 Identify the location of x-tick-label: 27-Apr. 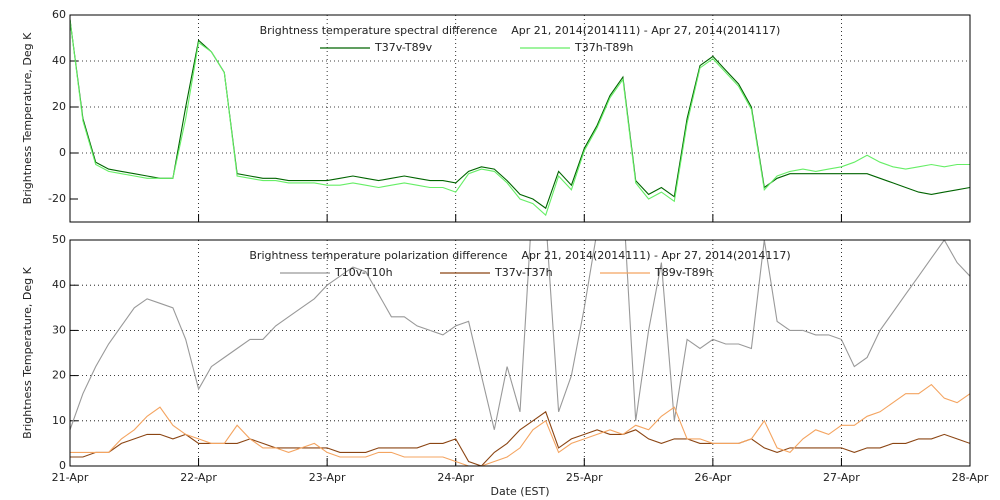
(841, 477).